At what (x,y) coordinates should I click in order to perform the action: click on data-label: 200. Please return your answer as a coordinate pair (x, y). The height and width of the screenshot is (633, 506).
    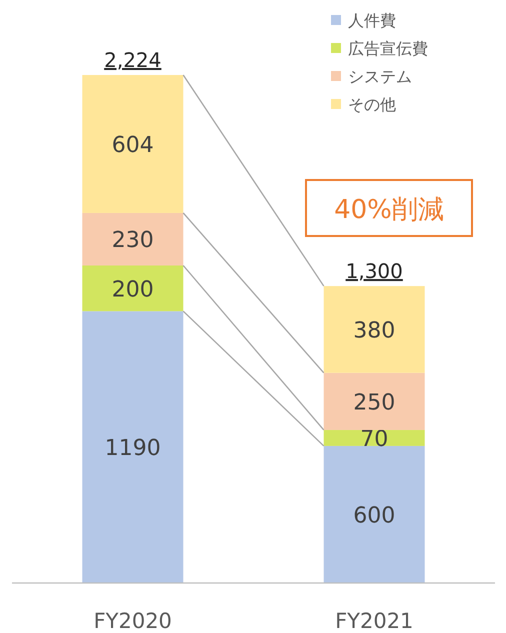
    Looking at the image, I should click on (133, 289).